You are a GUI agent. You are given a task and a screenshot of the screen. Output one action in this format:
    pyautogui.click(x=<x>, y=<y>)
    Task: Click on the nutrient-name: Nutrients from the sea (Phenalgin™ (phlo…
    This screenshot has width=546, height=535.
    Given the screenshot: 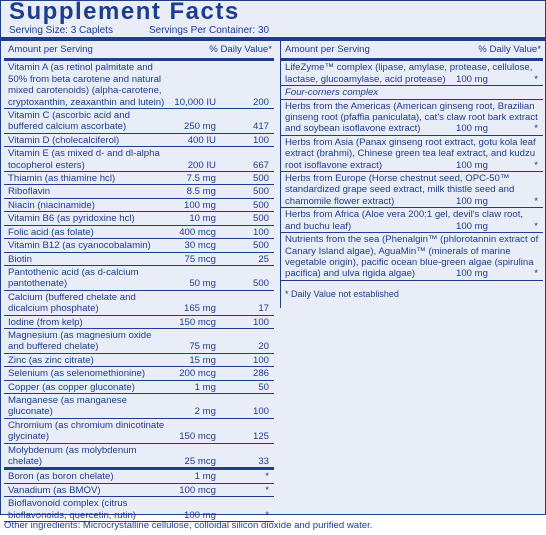 What is the action you would take?
    pyautogui.click(x=412, y=257)
    